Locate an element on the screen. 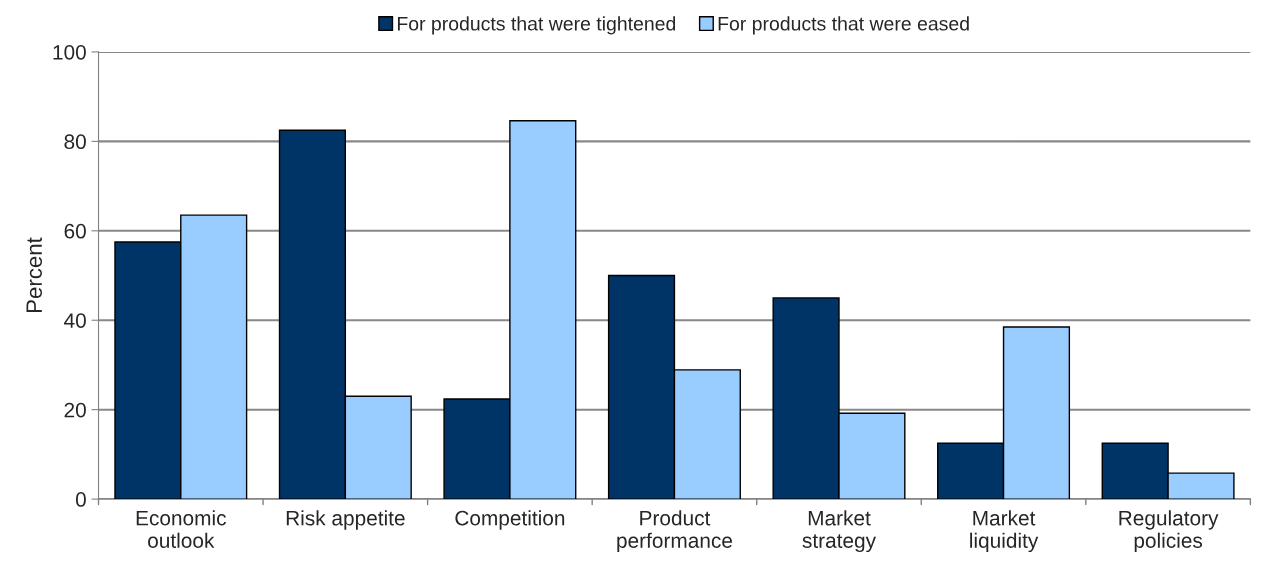  x-tick-label: Market strategy is located at coordinates (839, 531).